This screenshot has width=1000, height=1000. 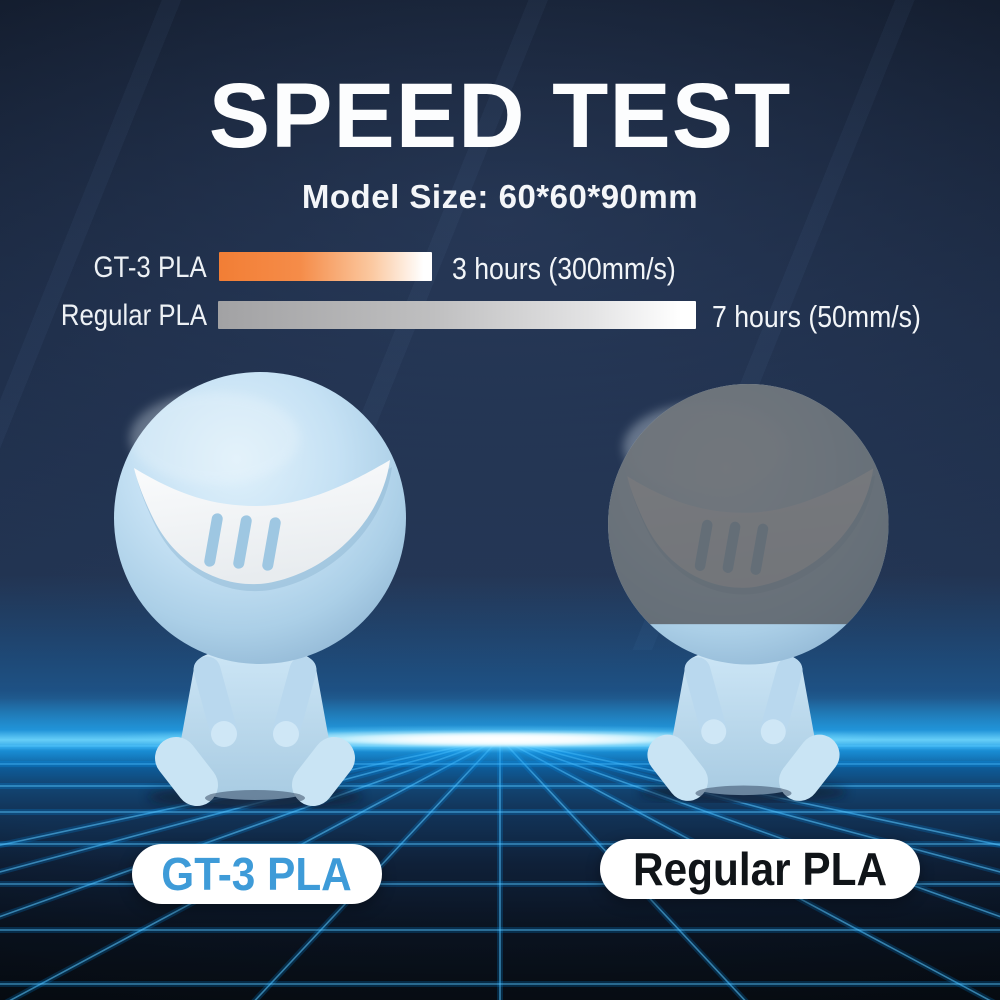 I want to click on figure-gt3, so click(x=255, y=588).